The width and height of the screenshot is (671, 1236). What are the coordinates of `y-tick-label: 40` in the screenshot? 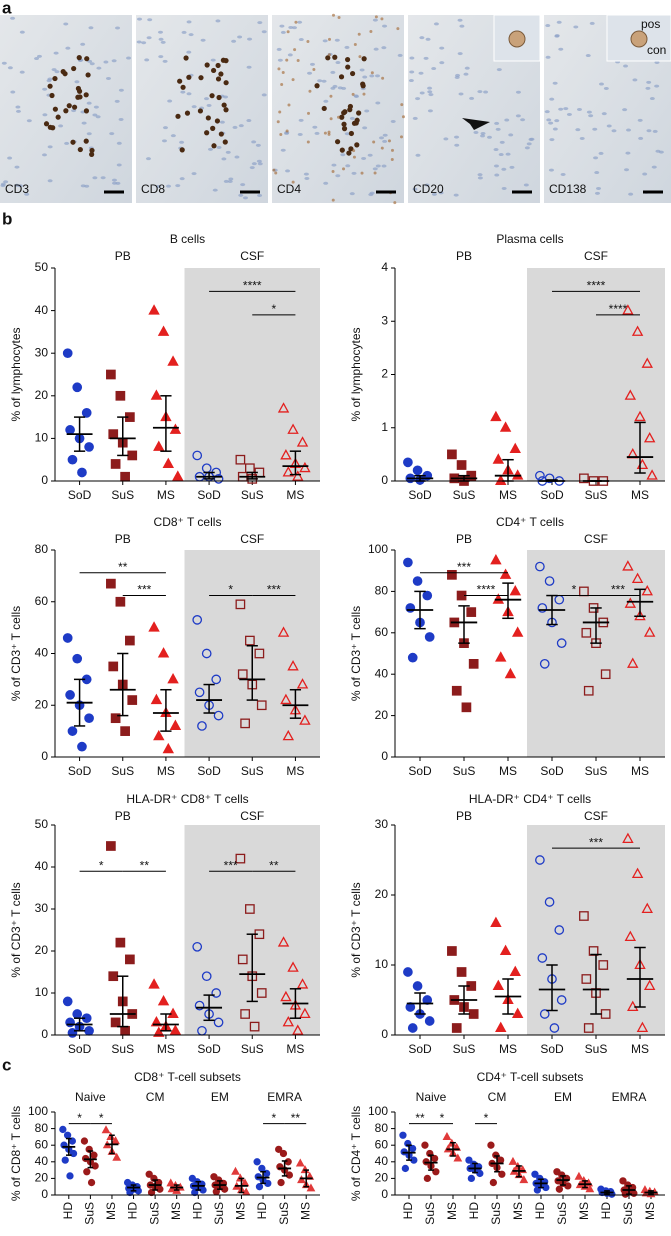 It's located at (42, 310).